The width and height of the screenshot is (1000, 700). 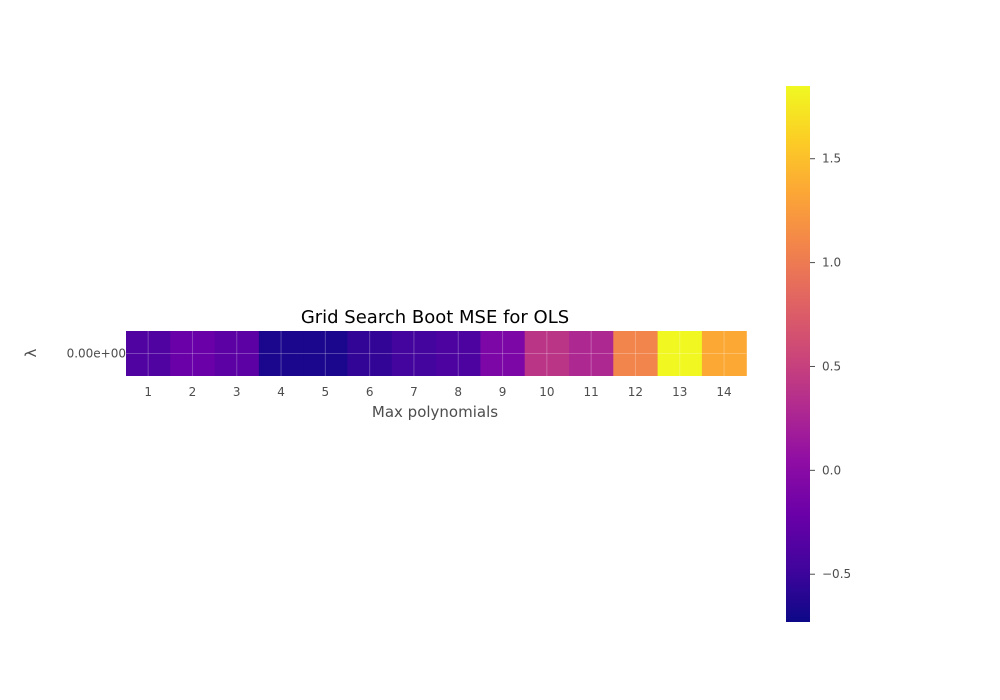 What do you see at coordinates (723, 392) in the screenshot?
I see `x-tick-label: 14` at bounding box center [723, 392].